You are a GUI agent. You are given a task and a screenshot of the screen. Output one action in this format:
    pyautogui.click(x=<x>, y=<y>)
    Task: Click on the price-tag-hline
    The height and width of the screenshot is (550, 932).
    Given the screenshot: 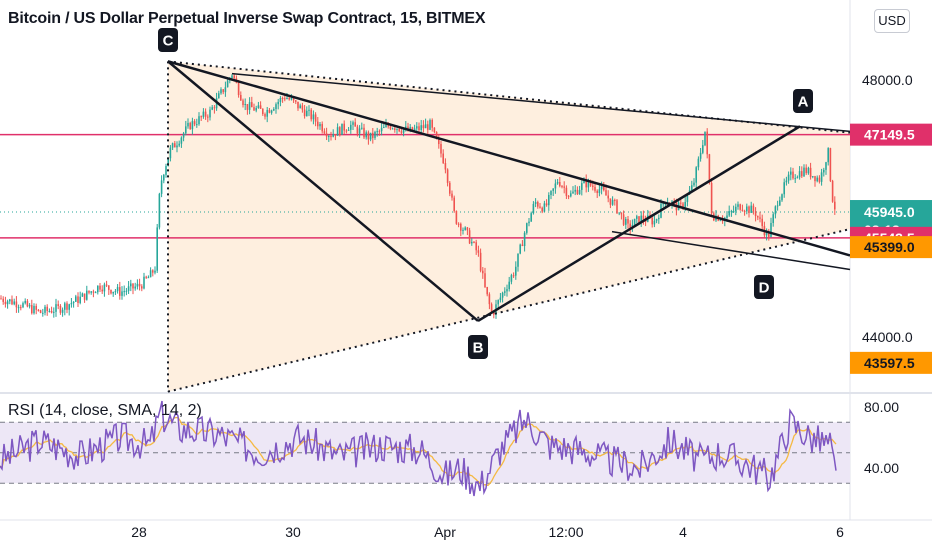 What is the action you would take?
    pyautogui.click(x=891, y=134)
    